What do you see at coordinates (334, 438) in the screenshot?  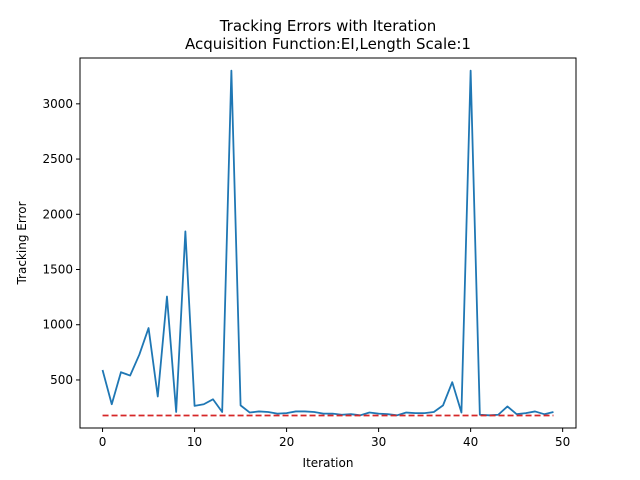 I see `x-axis: 0 10 20 30 40 50` at bounding box center [334, 438].